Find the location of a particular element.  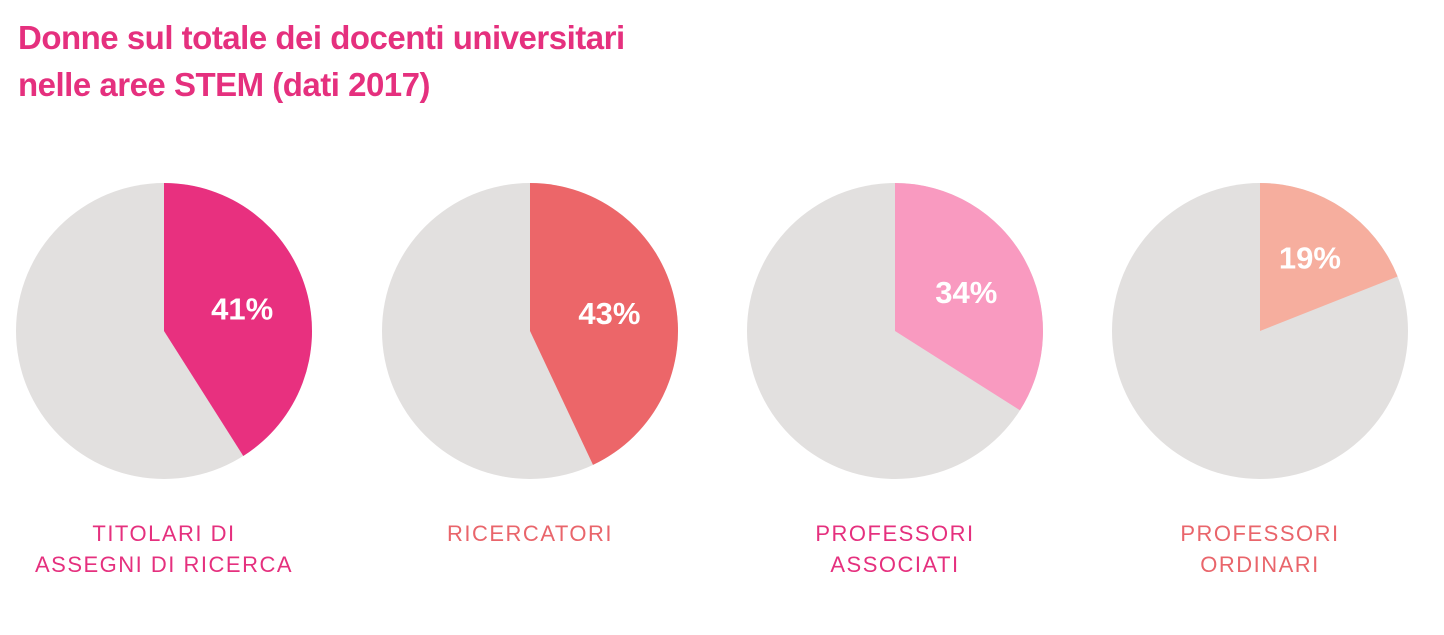

pie-category-label-line: RICERCATORI is located at coordinates (530, 533).